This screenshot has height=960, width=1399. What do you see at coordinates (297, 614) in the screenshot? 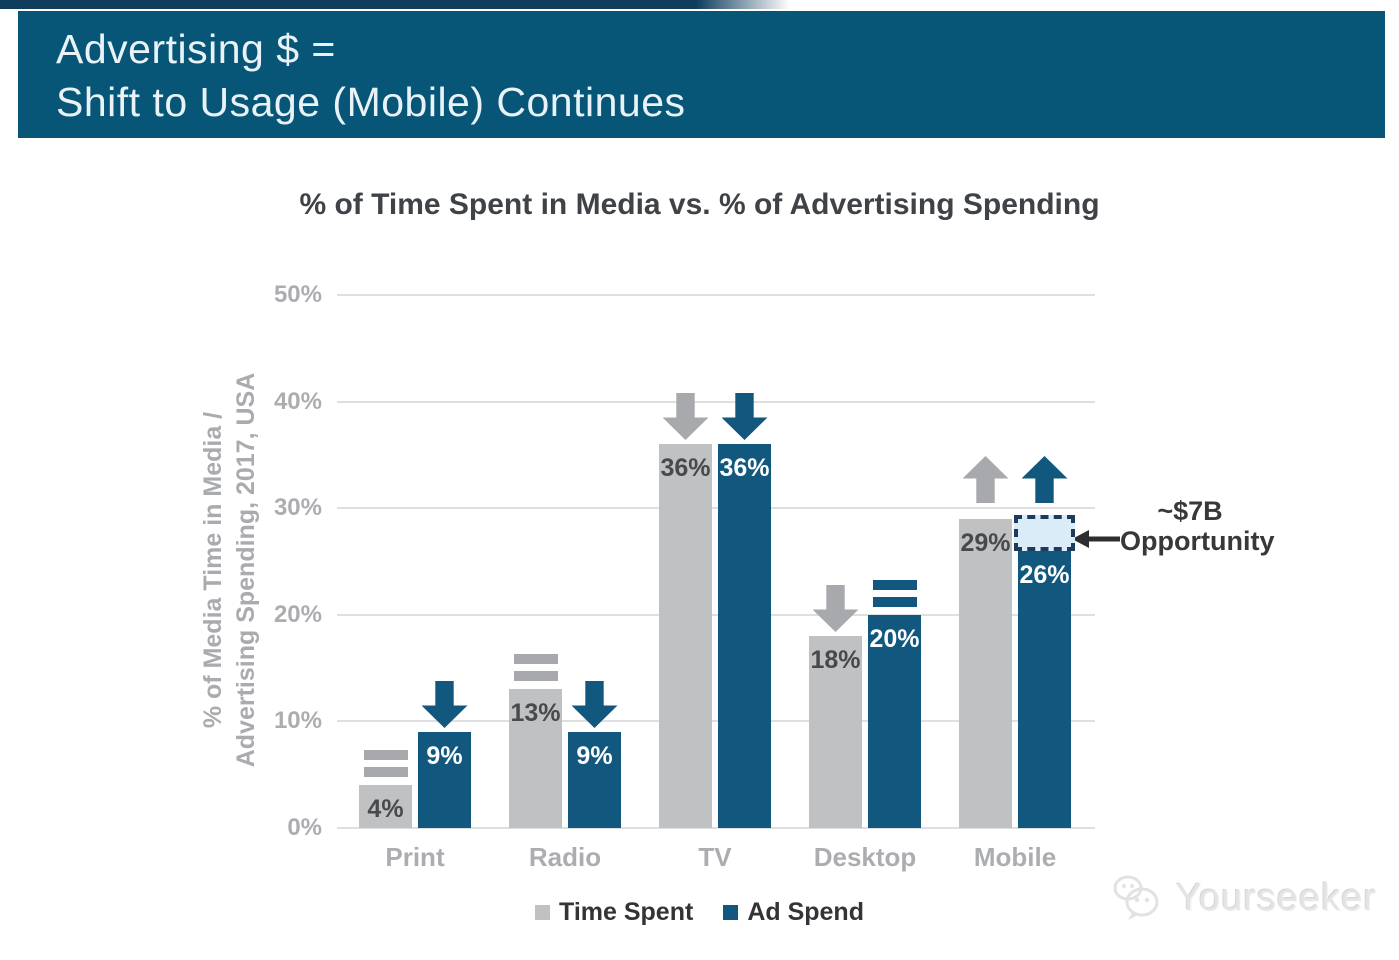
I see `ytick-20%: 20%` at bounding box center [297, 614].